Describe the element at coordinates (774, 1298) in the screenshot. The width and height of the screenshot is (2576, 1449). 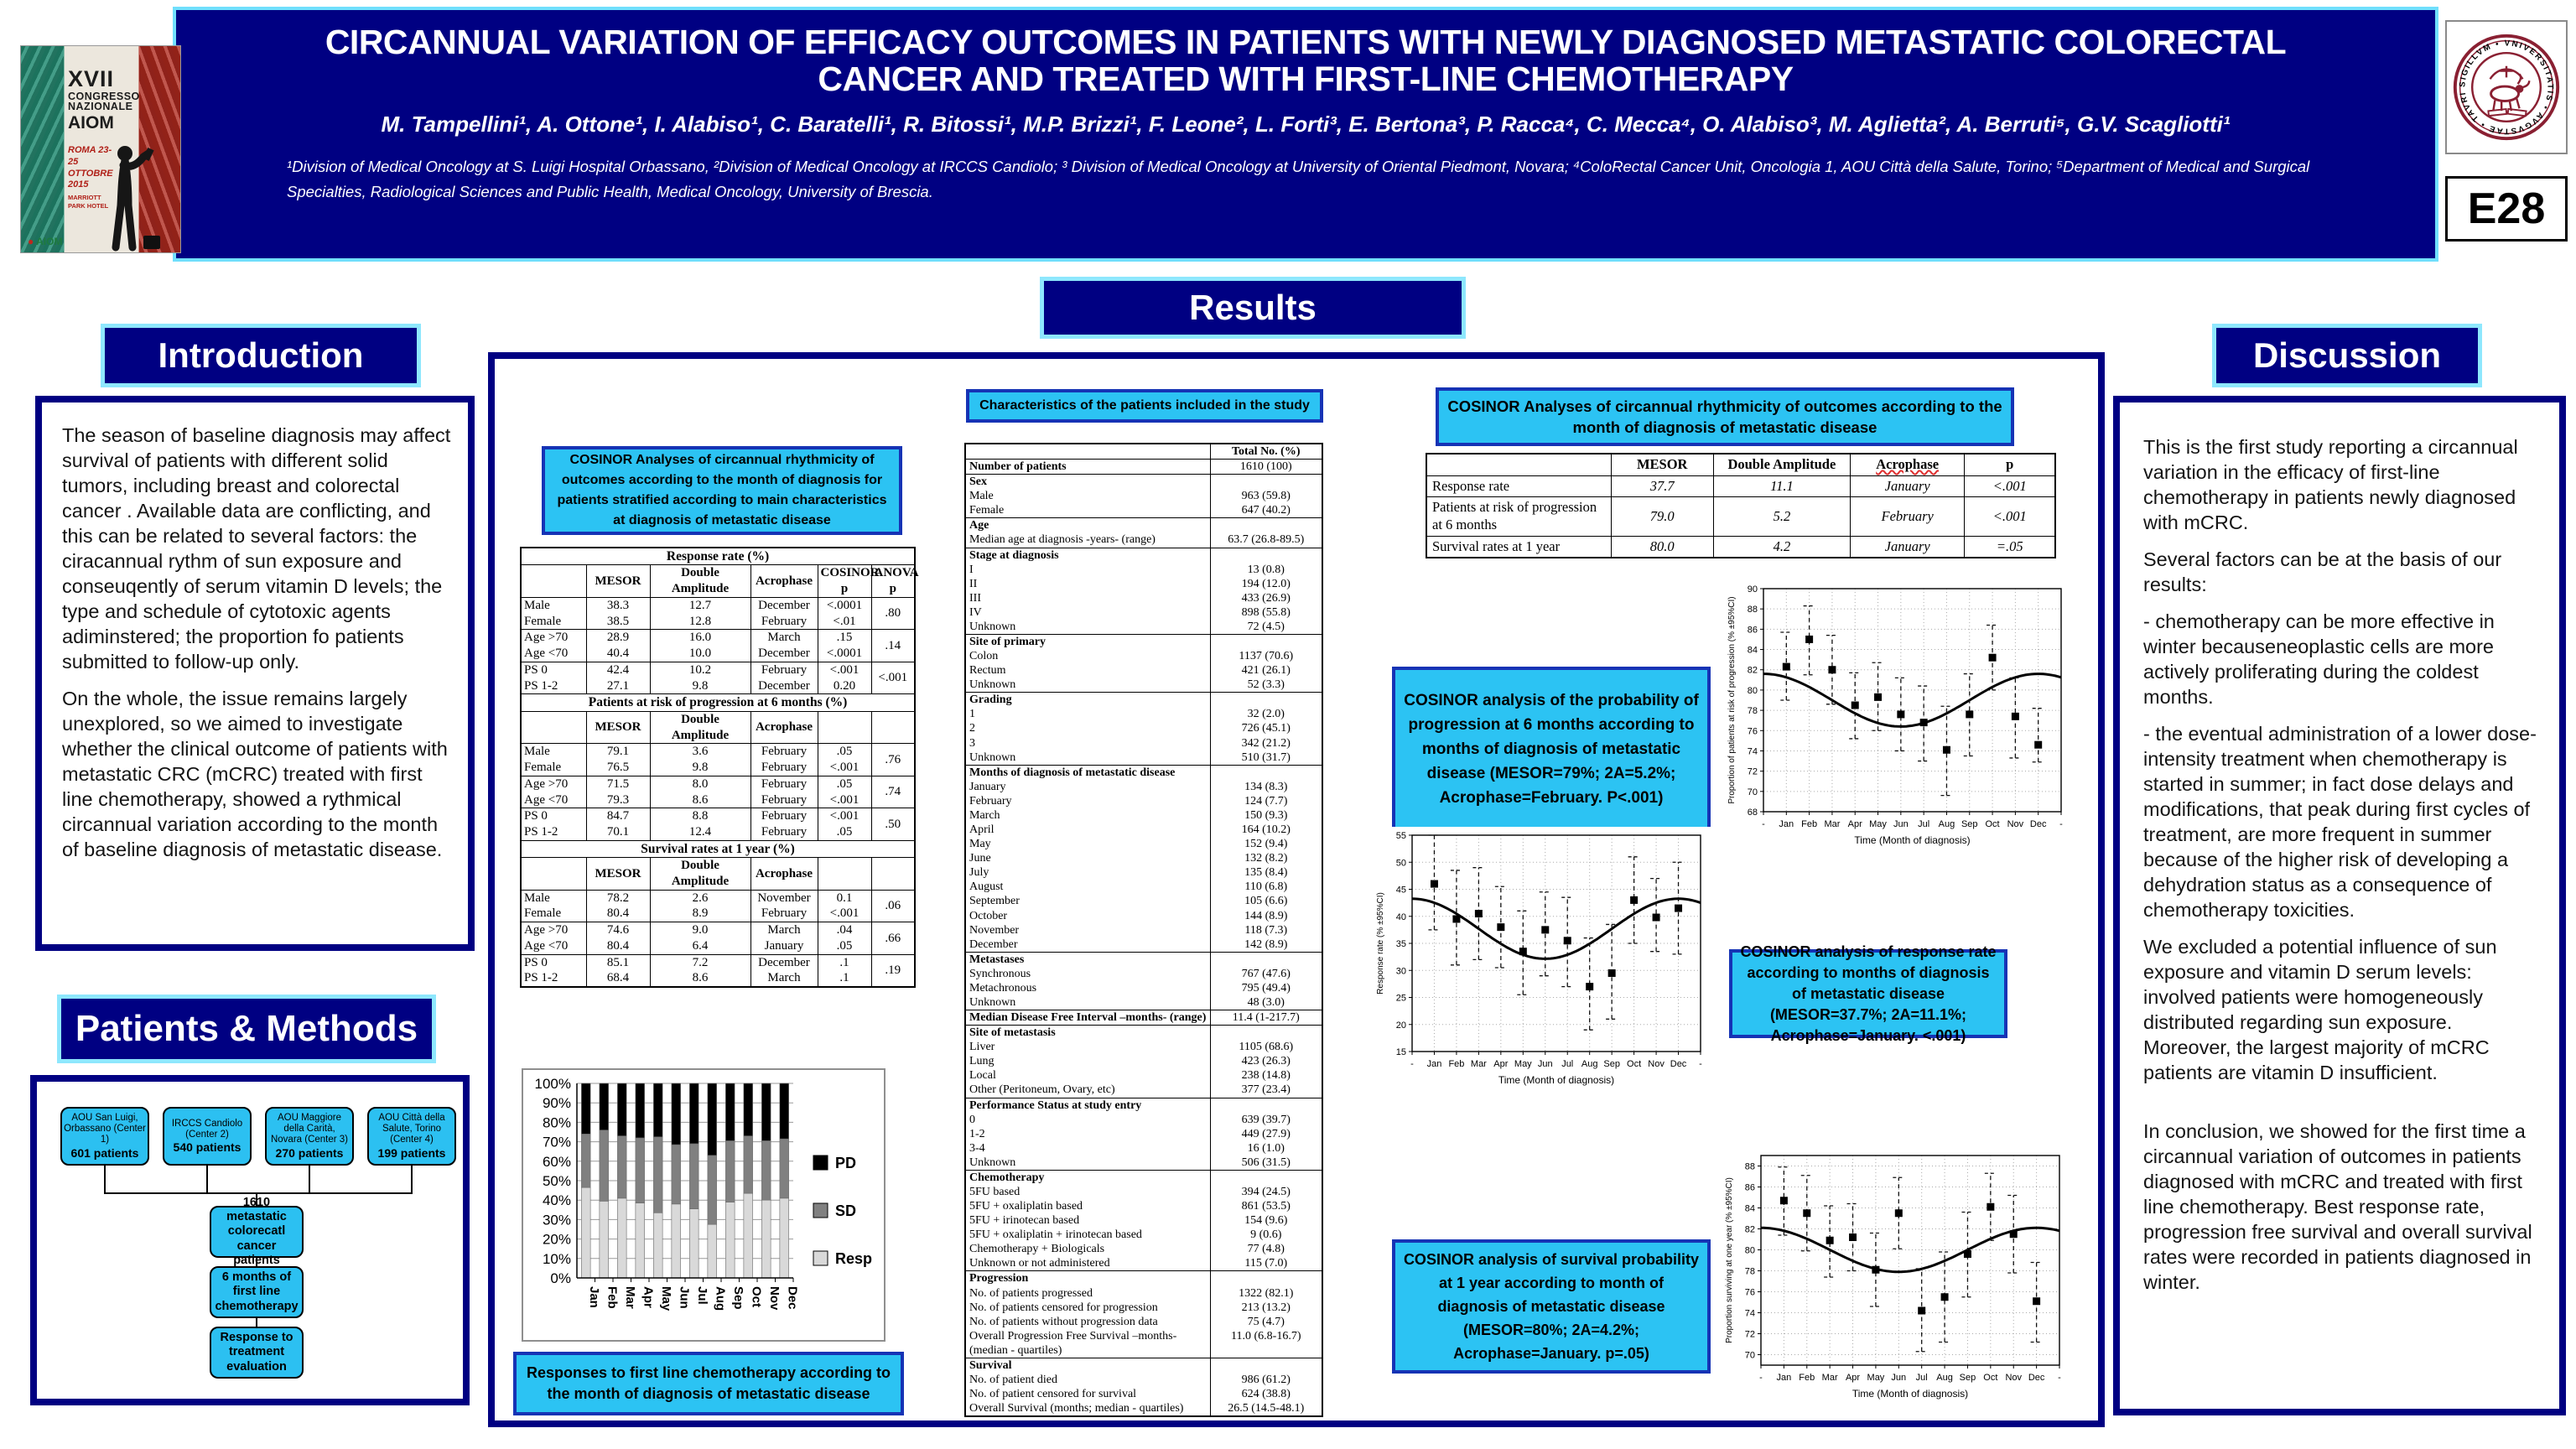
I see `svg-text: Nov` at that location.